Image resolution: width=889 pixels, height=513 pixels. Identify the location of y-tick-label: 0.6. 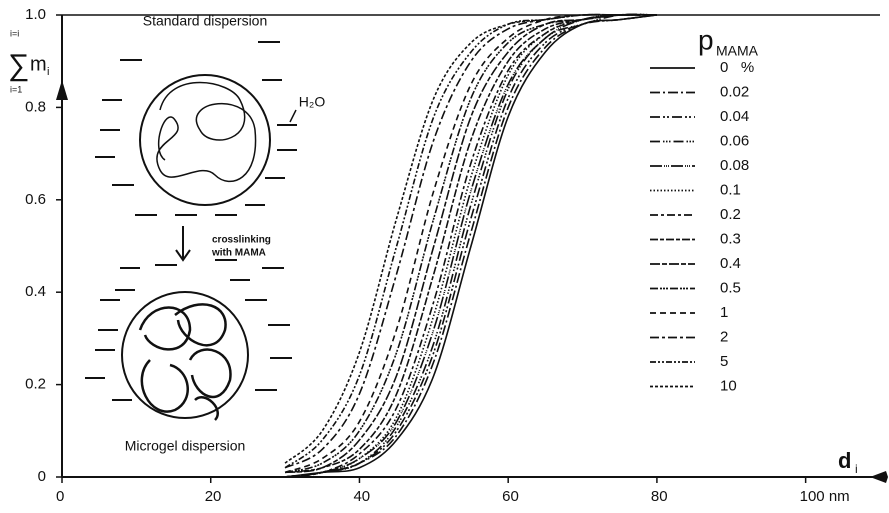
(35, 199).